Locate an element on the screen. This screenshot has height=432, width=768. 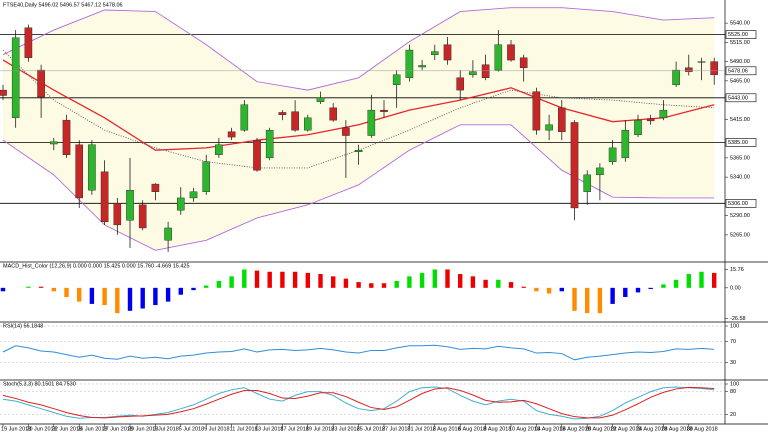
x-tick-label: 25 Jul 2018 is located at coordinates (371, 429).